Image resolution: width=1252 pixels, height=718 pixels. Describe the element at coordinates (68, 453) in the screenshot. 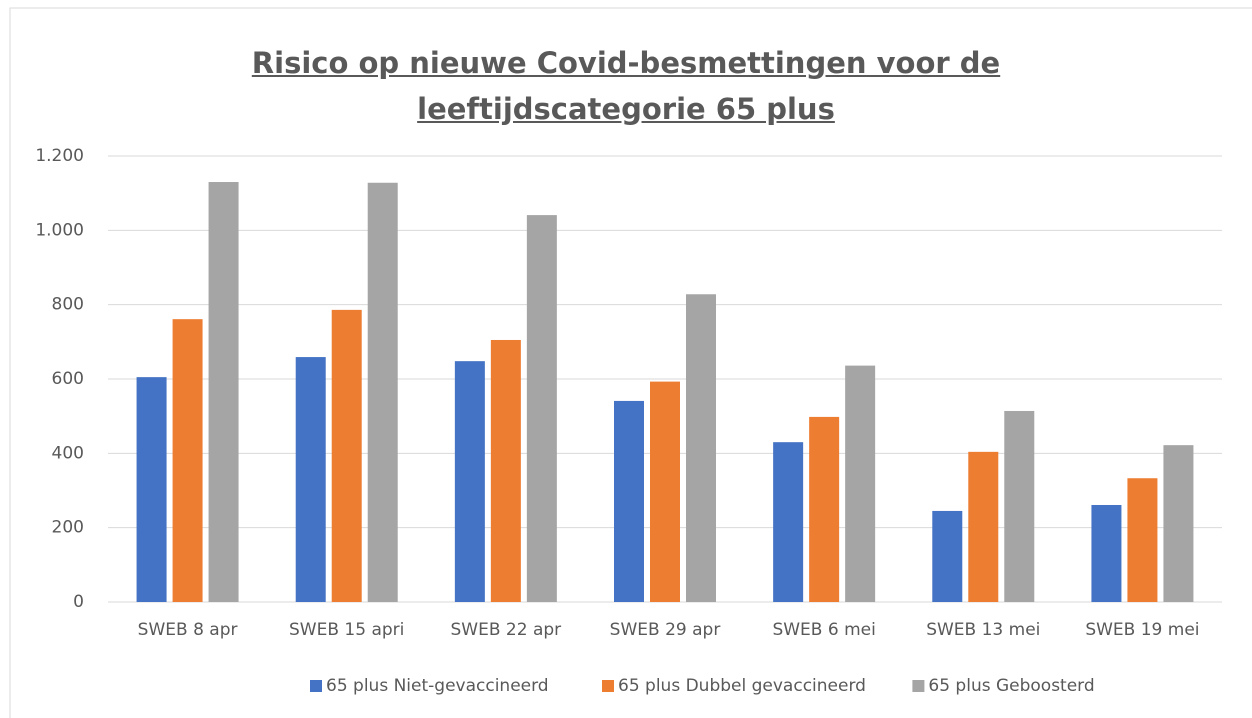

I see `y-tick-label: 400` at that location.